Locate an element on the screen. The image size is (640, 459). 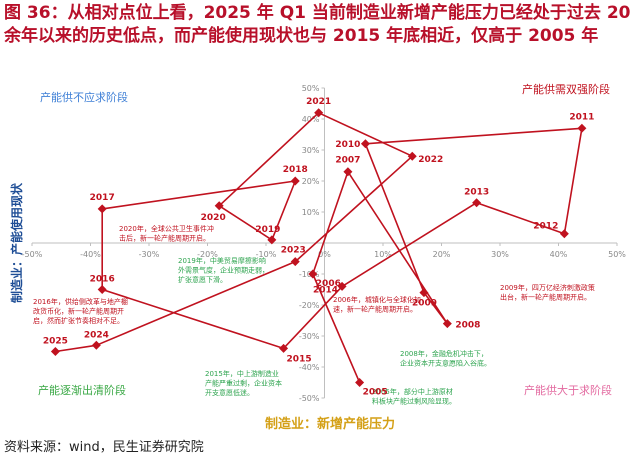
annotation: 2009年，四万亿经济刺激政策出台，新一轮产能周期开启。 is located at coordinates (547, 292).